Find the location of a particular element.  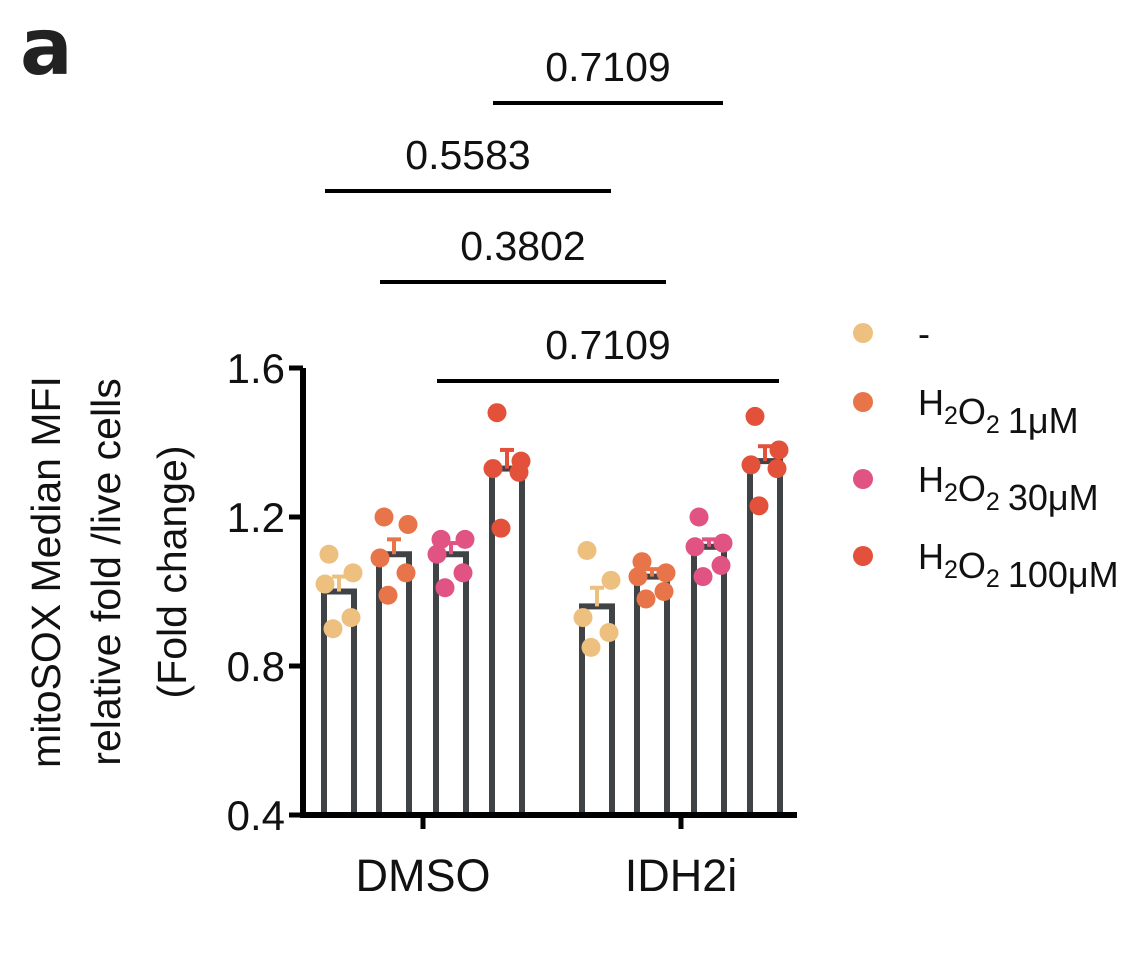

significance-layer: 0.7109 0.5583 0.3802 0.7109 is located at coordinates (552, 213).